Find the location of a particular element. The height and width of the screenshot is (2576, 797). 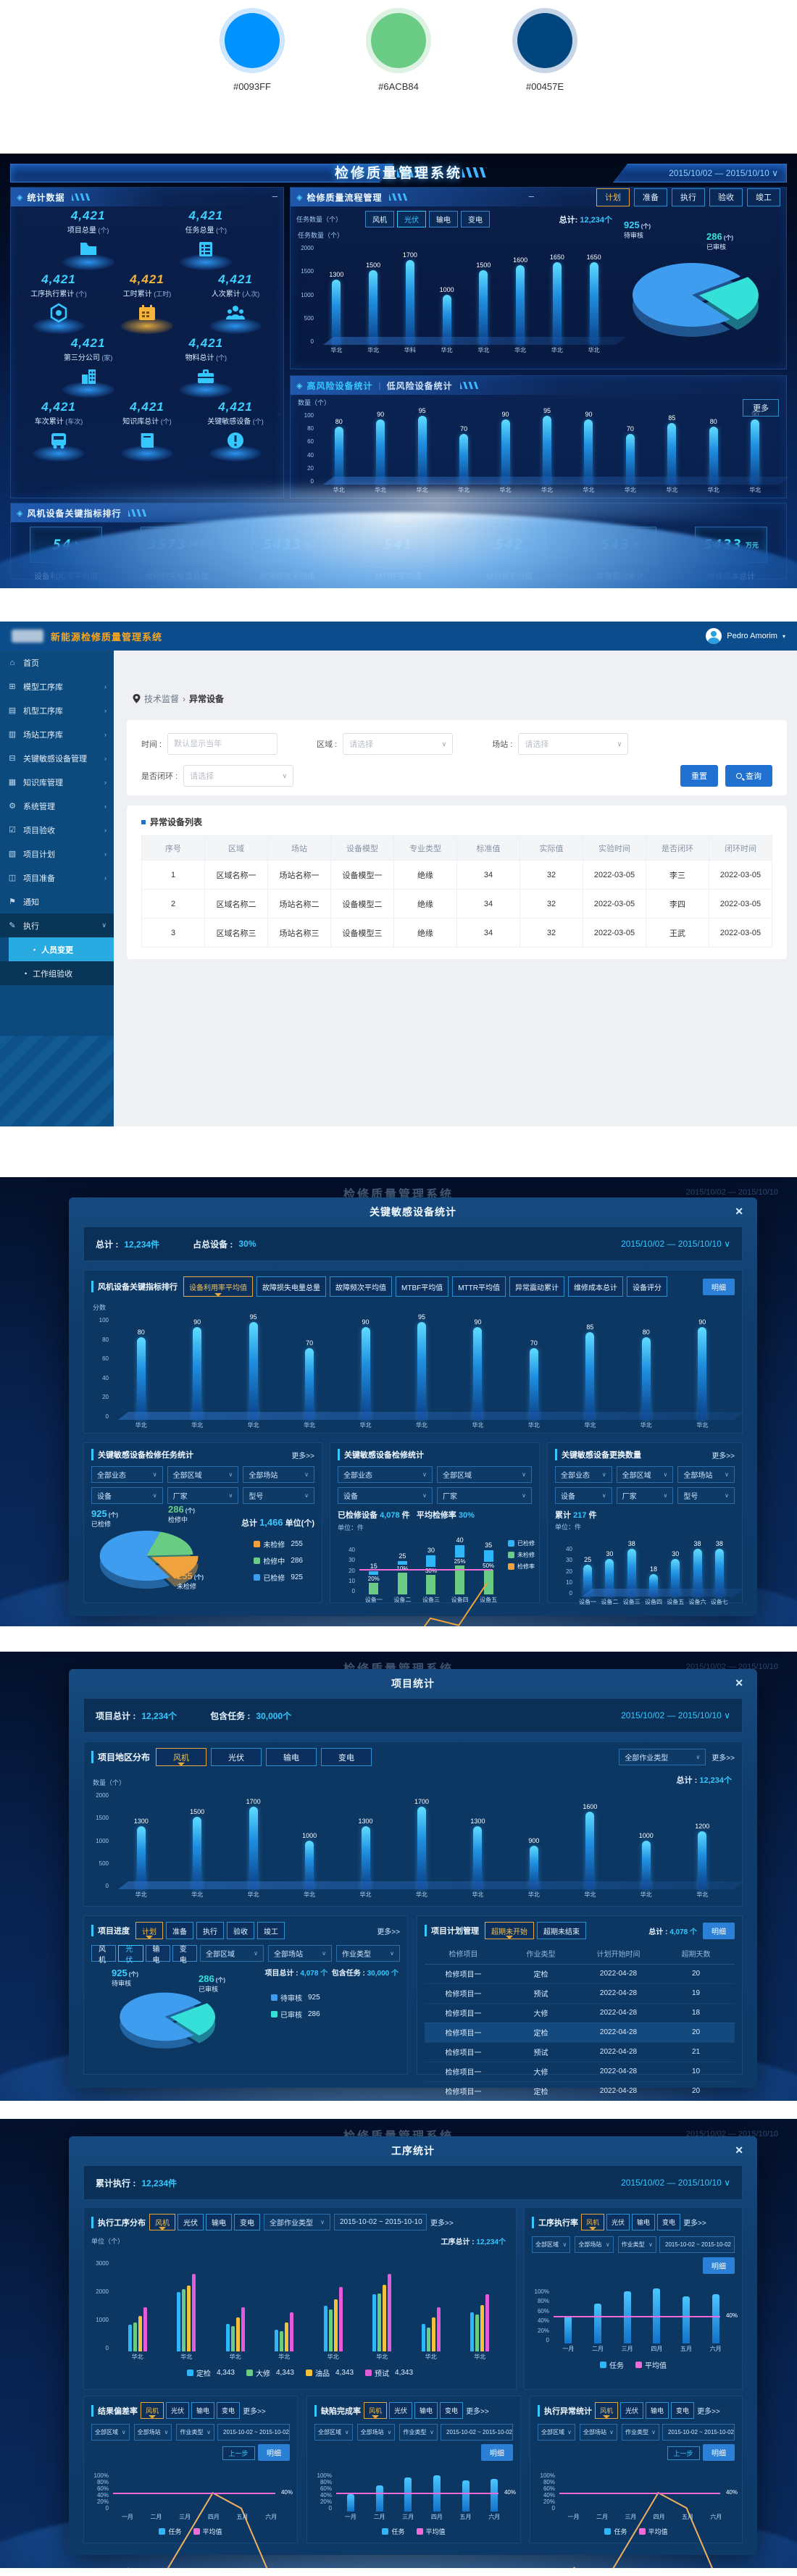

more-button: 更多 is located at coordinates (761, 408).